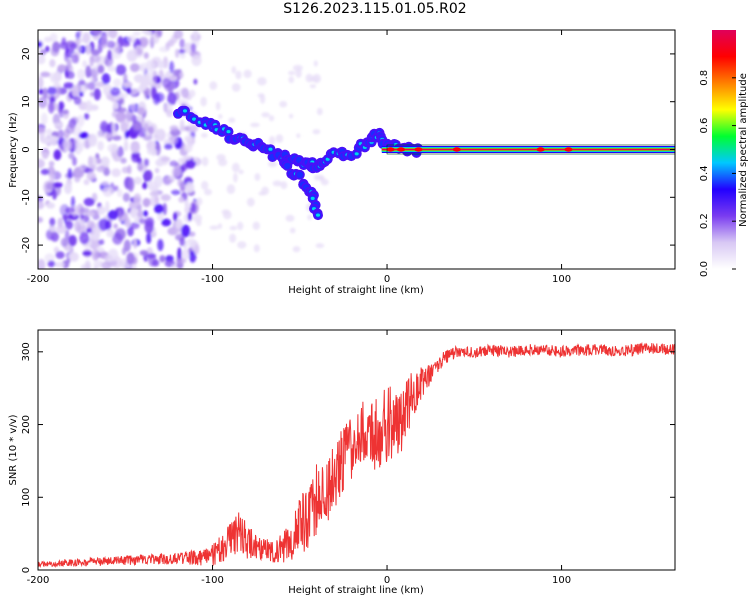 This screenshot has width=750, height=600. Describe the element at coordinates (704, 126) in the screenshot. I see `colorbar-tick-label: 0.6` at that location.